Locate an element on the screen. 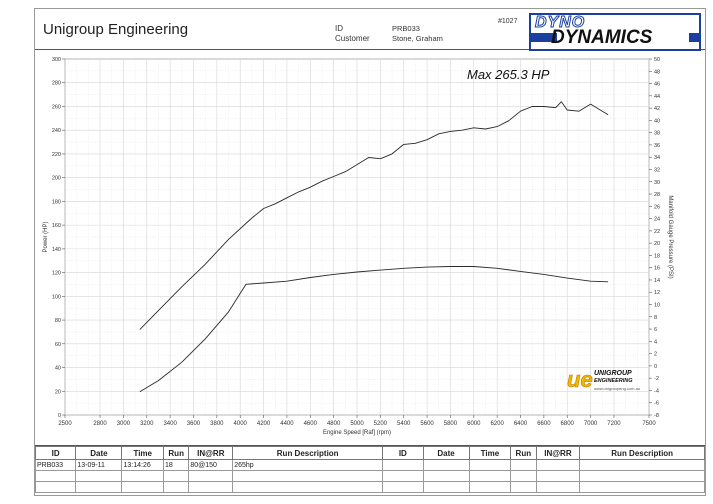 The image size is (713, 504). x-tick-label: 5400 is located at coordinates (404, 424).